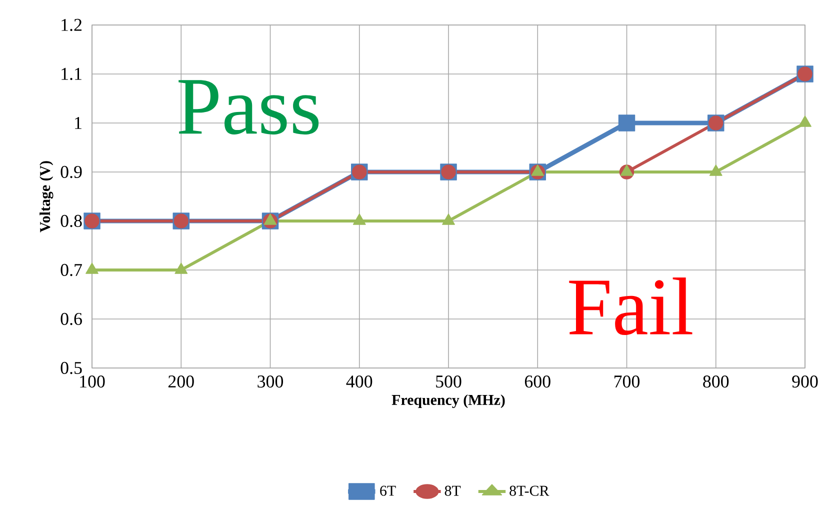  Describe the element at coordinates (388, 491) in the screenshot. I see `legend-label: 6T` at that location.